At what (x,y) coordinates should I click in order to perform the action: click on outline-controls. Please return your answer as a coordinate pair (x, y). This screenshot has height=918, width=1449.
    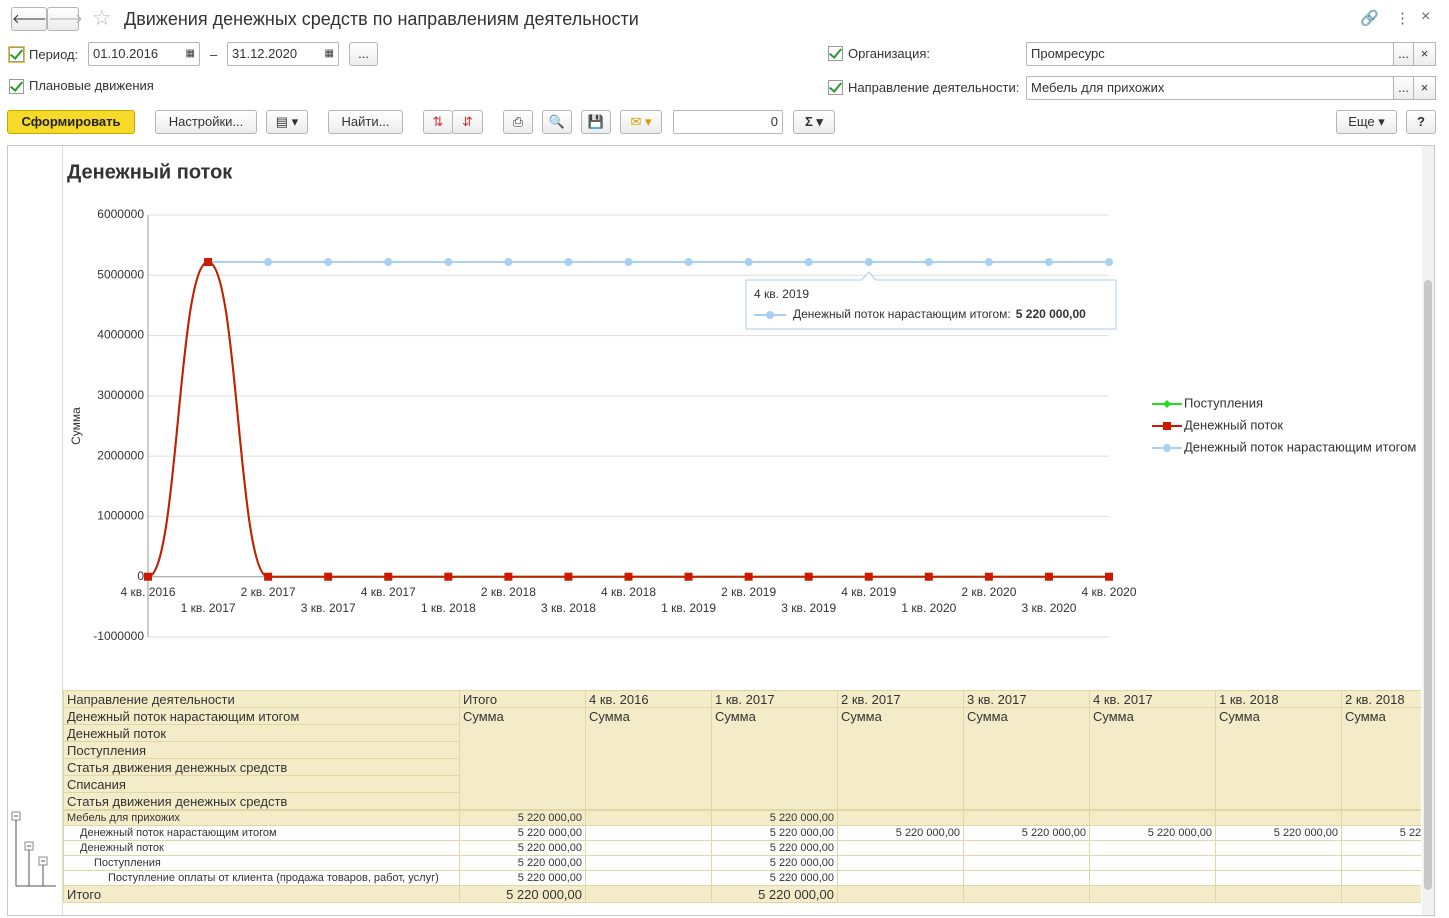
    Looking at the image, I should click on (33, 849).